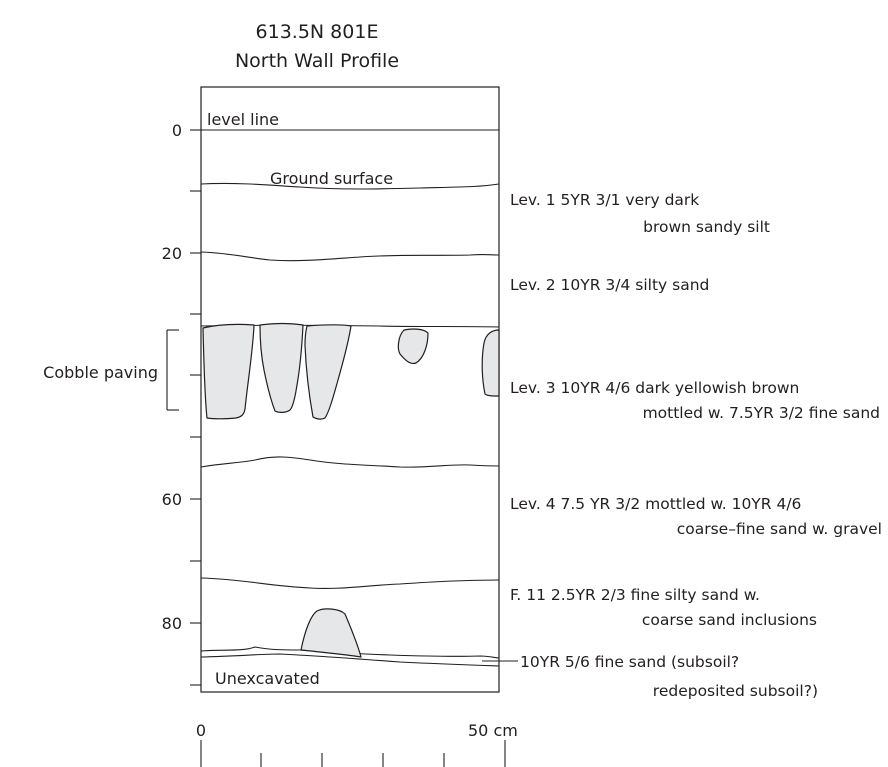  Describe the element at coordinates (243, 119) in the screenshot. I see `level-line-label: level line` at that location.